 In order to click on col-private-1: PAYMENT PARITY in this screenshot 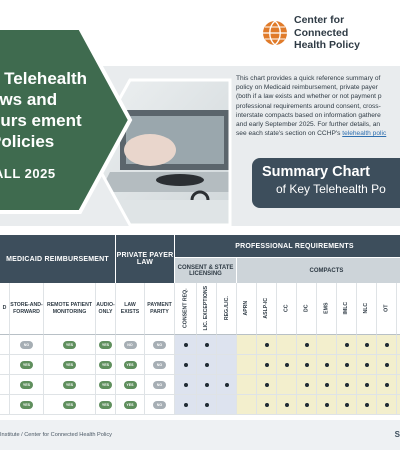, I will do `click(160, 309)`.